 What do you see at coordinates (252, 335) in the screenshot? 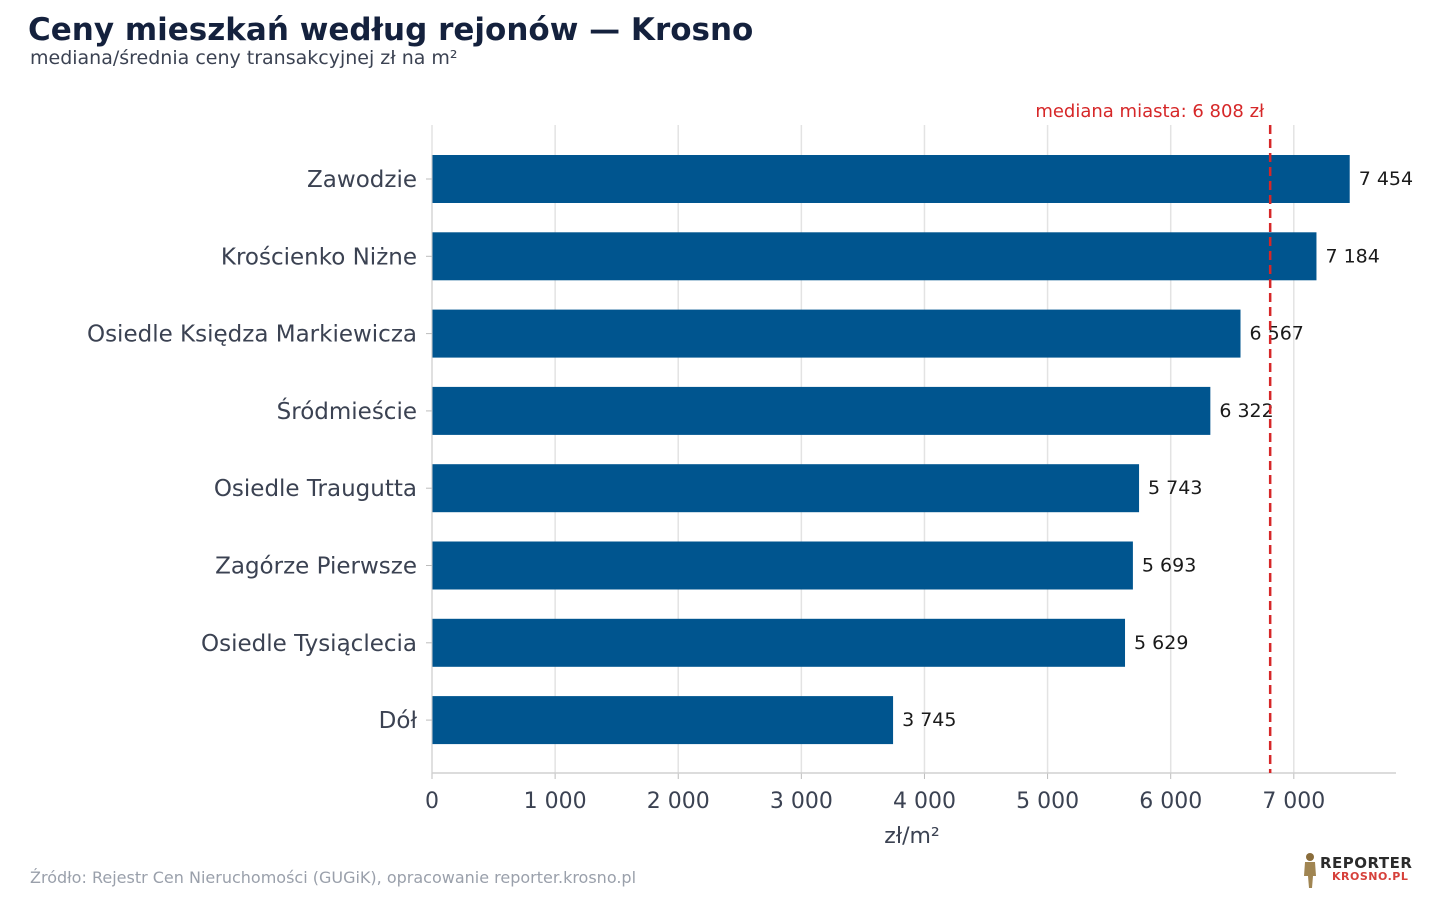
I see `category-label: Osiedle Księdza Markiewicza` at bounding box center [252, 335].